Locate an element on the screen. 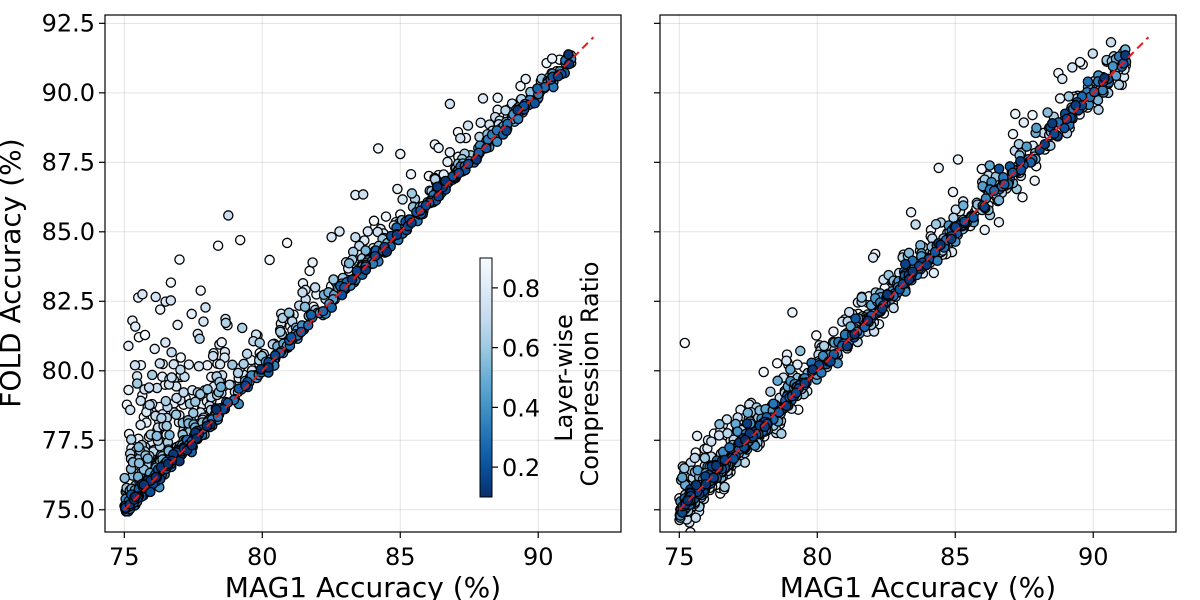 The width and height of the screenshot is (1200, 600). x-tick-label: 75 is located at coordinates (679, 557).